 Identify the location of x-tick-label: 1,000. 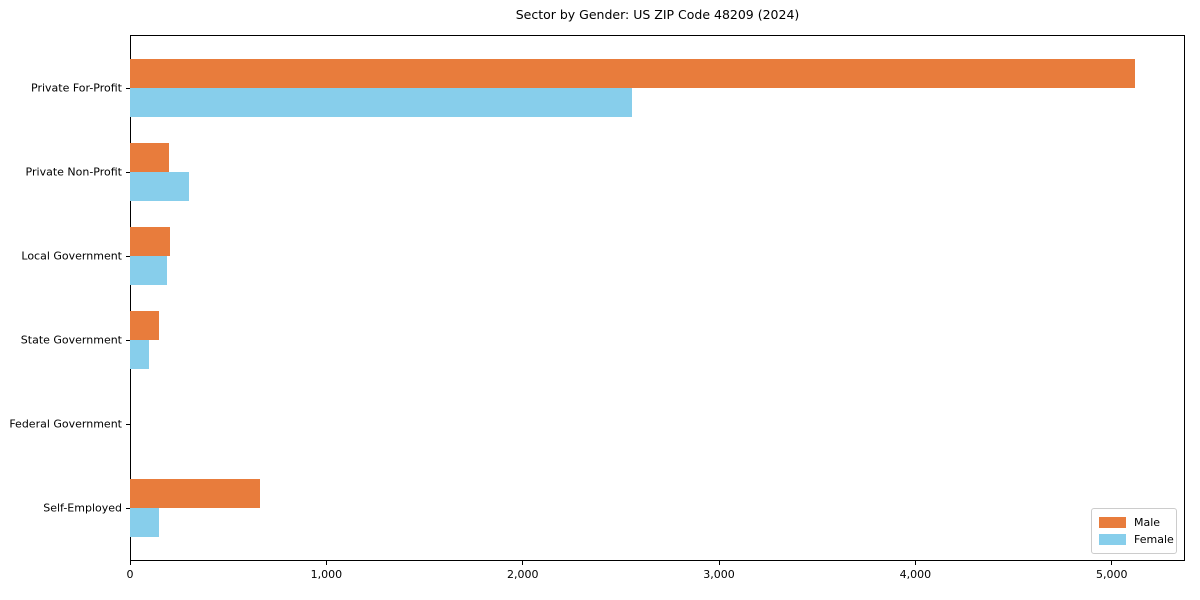
(326, 574).